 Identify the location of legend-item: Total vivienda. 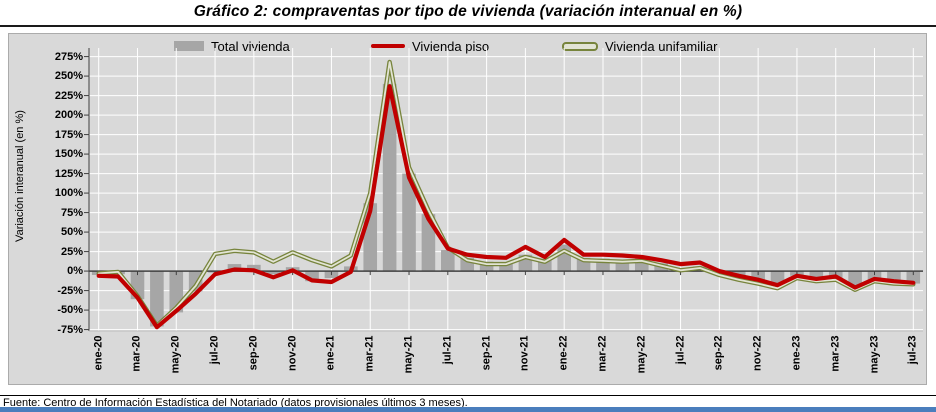
(232, 46).